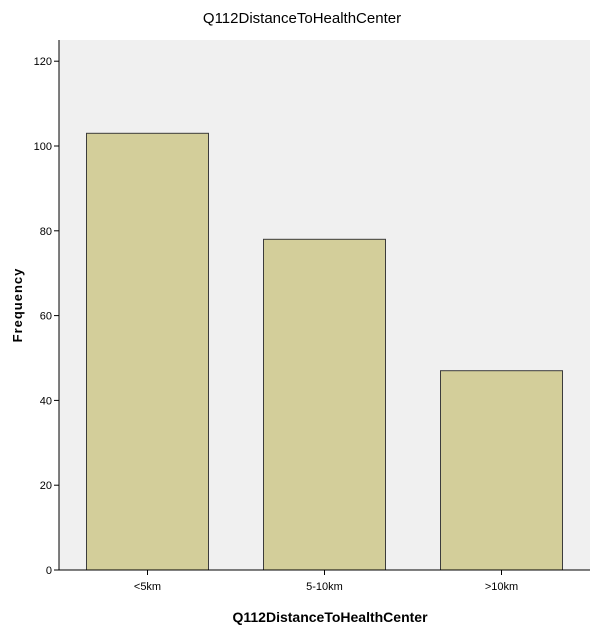  What do you see at coordinates (147, 587) in the screenshot?
I see `x-tick-label: <5km` at bounding box center [147, 587].